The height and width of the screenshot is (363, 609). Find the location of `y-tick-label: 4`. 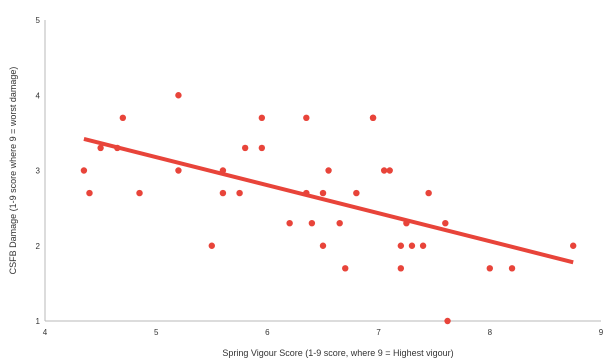

y-tick-label: 4 is located at coordinates (38, 95).